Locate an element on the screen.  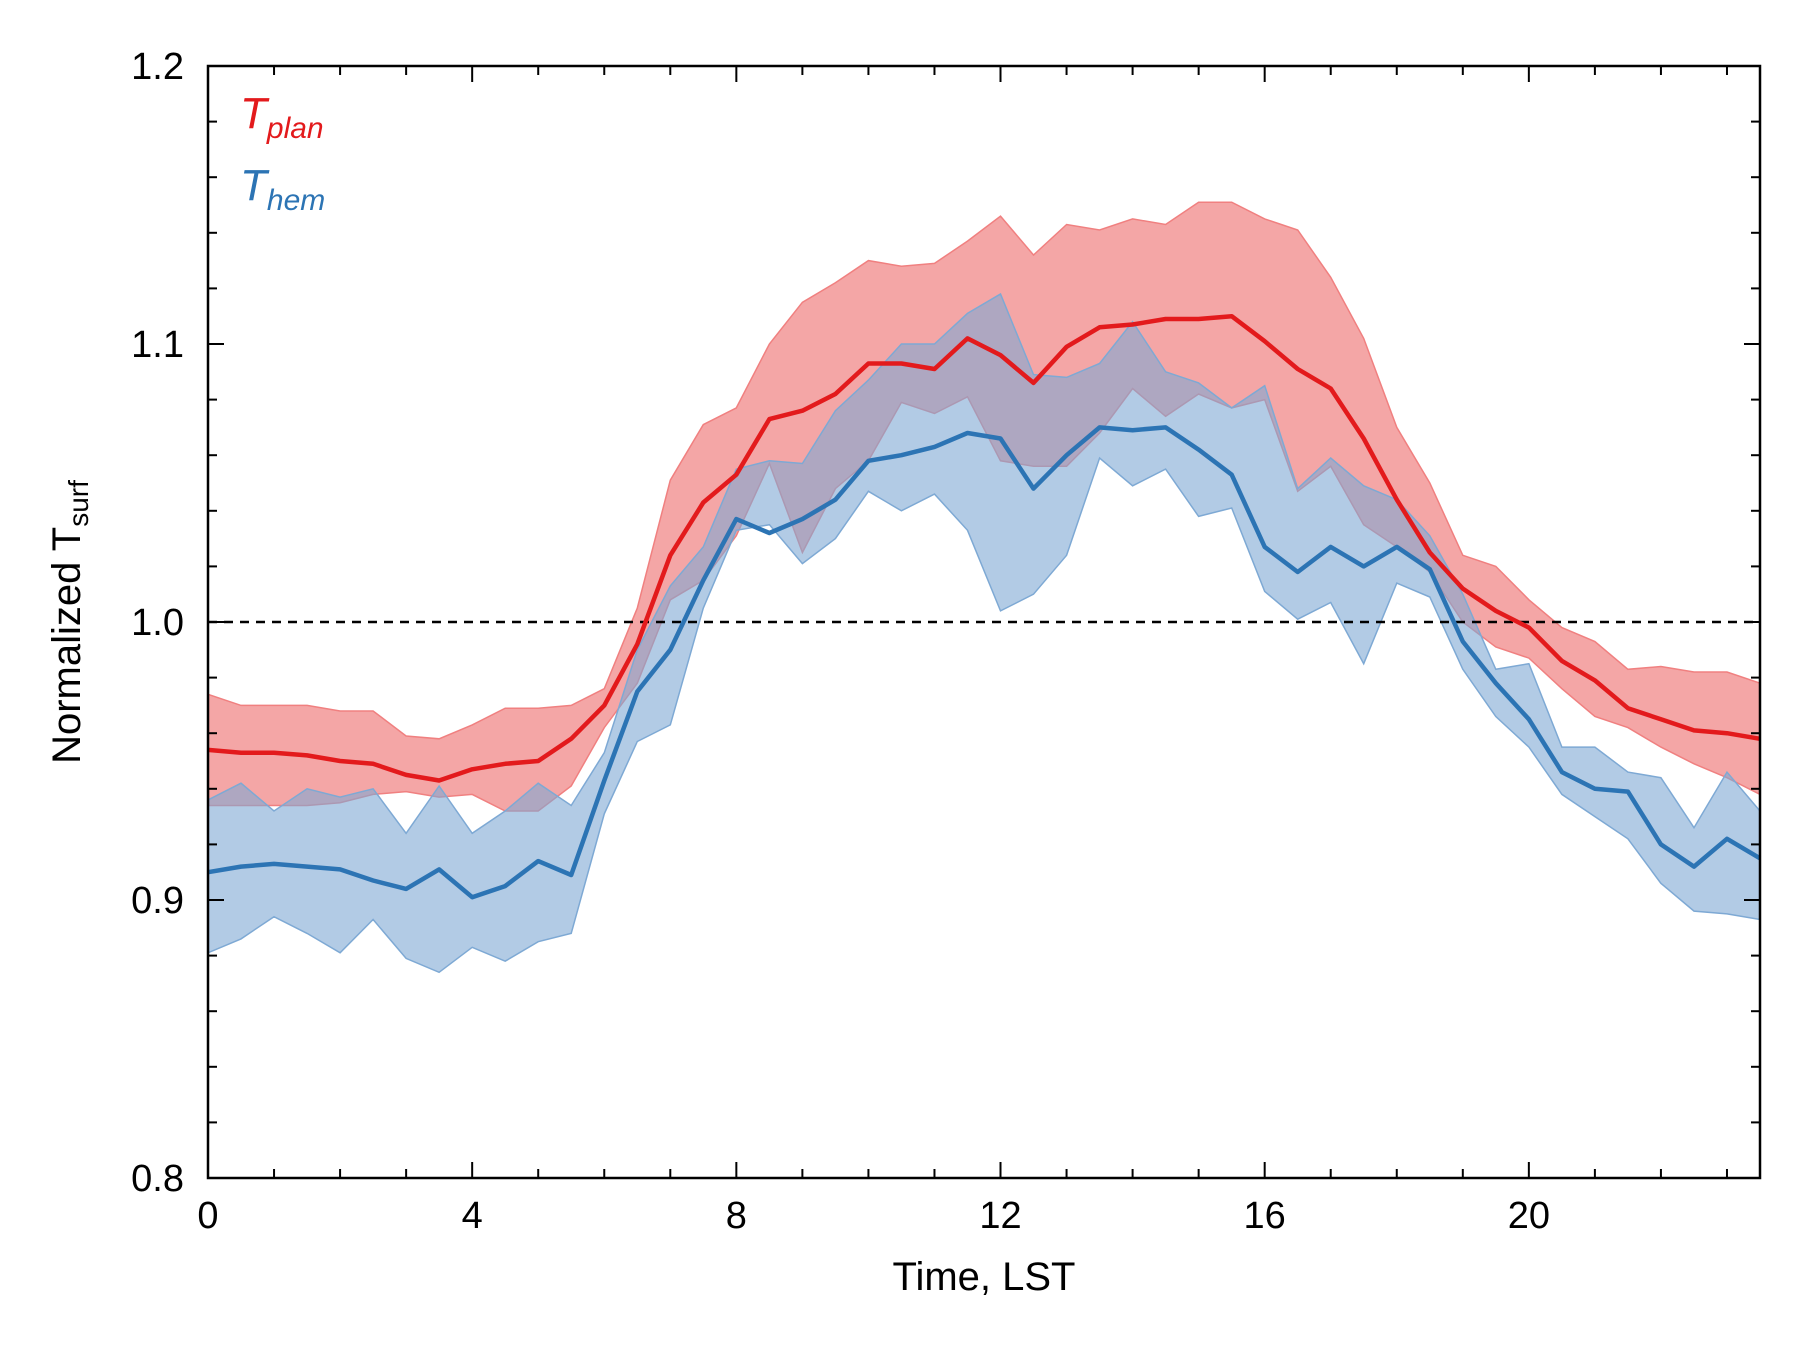
legend-entry-hem: Them is located at coordinates (282, 189).